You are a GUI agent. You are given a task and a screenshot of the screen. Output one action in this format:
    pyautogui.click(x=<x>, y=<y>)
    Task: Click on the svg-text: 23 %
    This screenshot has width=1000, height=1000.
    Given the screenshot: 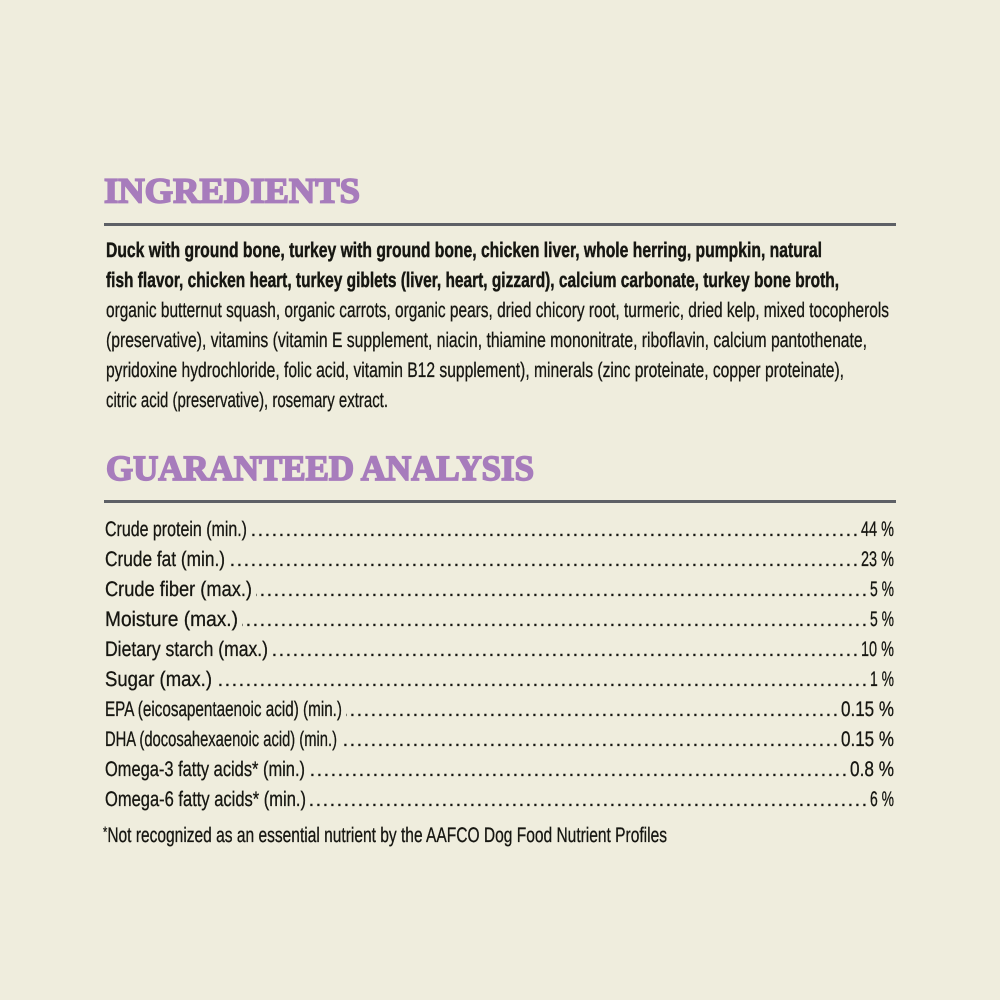 What is the action you would take?
    pyautogui.click(x=877, y=559)
    